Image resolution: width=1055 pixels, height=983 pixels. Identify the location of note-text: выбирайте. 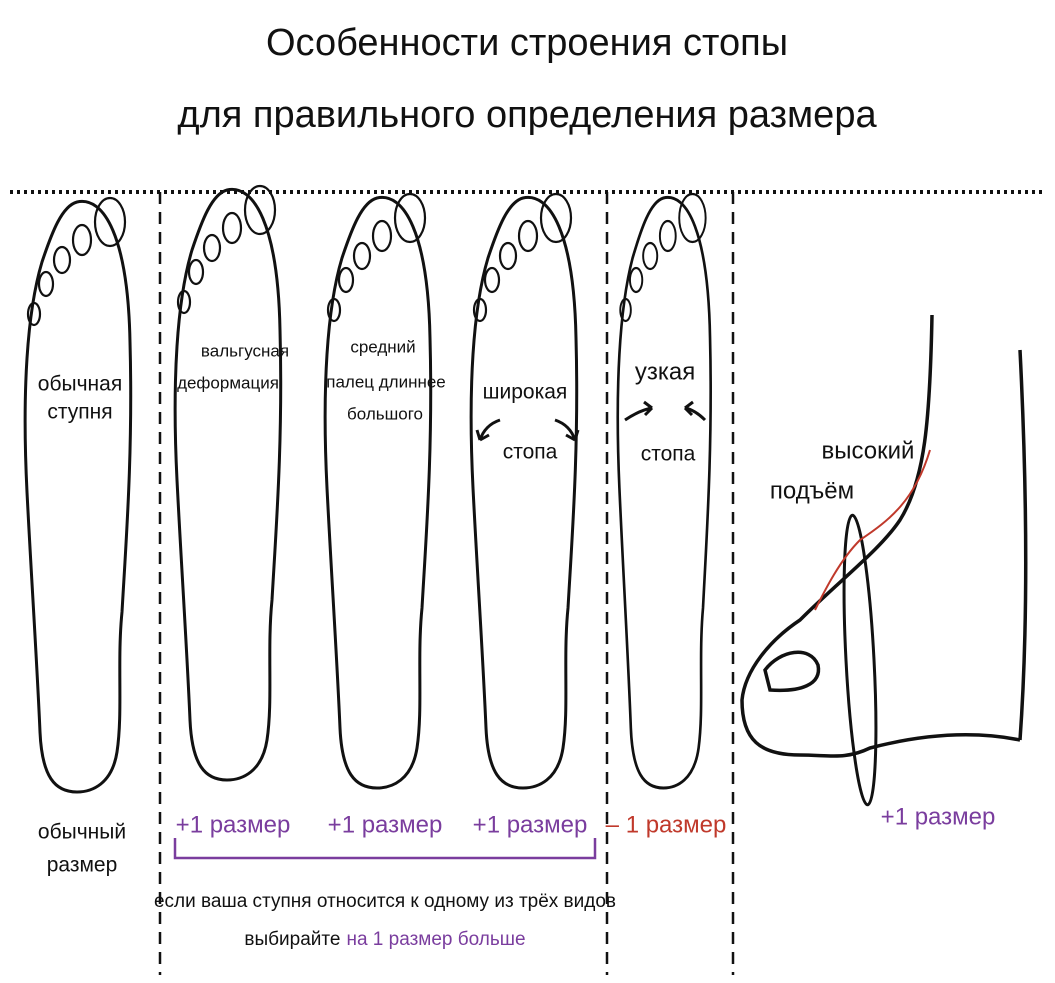
(292, 939).